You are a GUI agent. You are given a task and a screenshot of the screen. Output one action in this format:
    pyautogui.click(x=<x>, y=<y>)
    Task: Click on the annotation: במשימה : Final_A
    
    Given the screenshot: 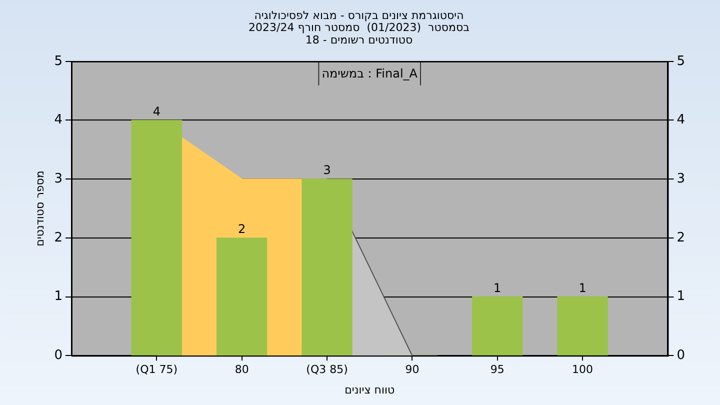 What is the action you would take?
    pyautogui.click(x=370, y=73)
    